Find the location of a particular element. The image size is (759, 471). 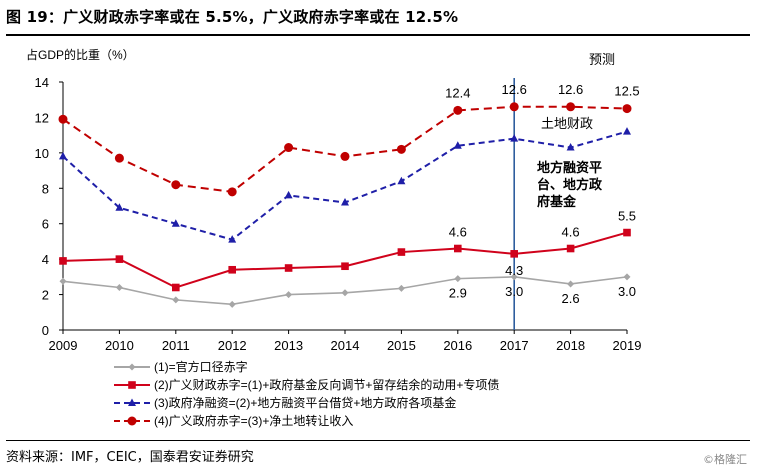

legend-label: (2)广义财政赤字=(1)+政府基金反向调节+留存结余的动用+专项债 is located at coordinates (326, 384).